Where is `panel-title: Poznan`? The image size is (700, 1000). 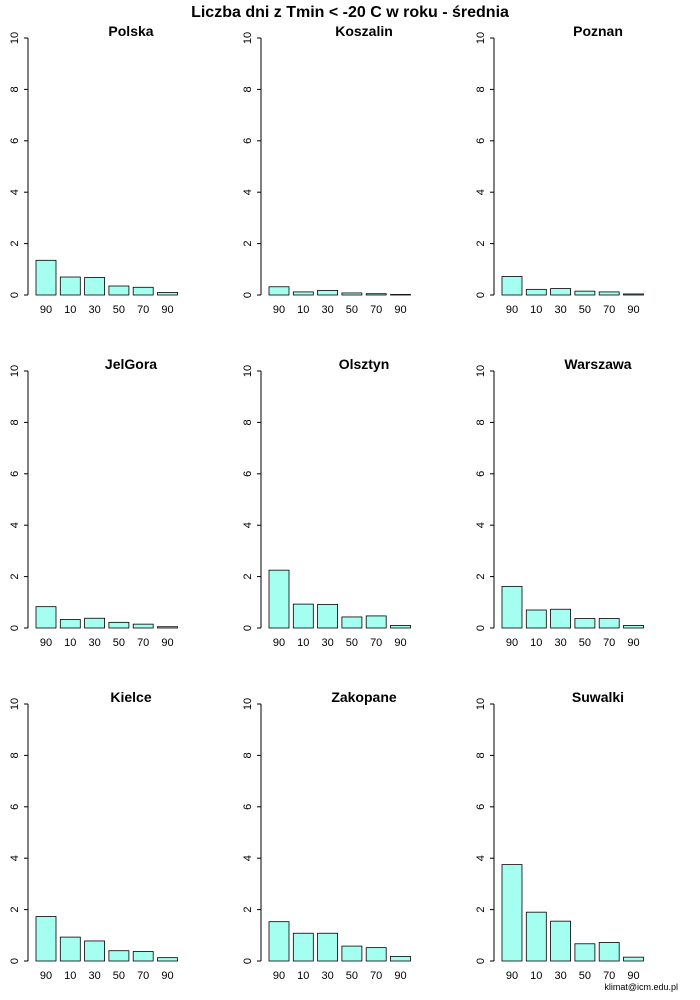 panel-title: Poznan is located at coordinates (598, 31).